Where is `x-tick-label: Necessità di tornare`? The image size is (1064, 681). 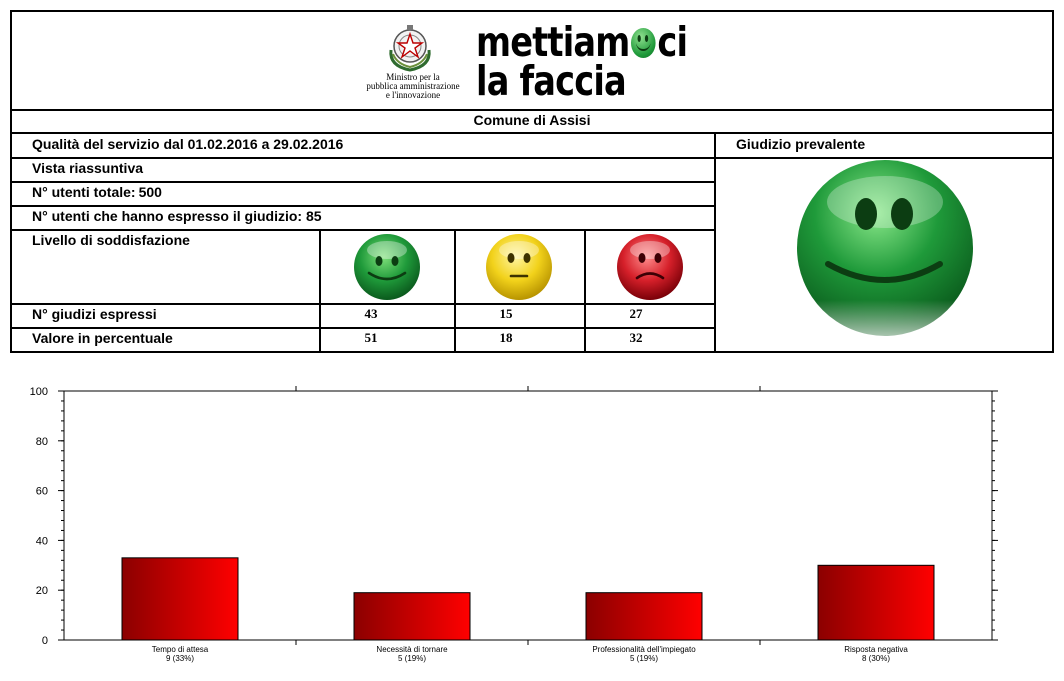
x-tick-label: Necessità di tornare is located at coordinates (412, 649).